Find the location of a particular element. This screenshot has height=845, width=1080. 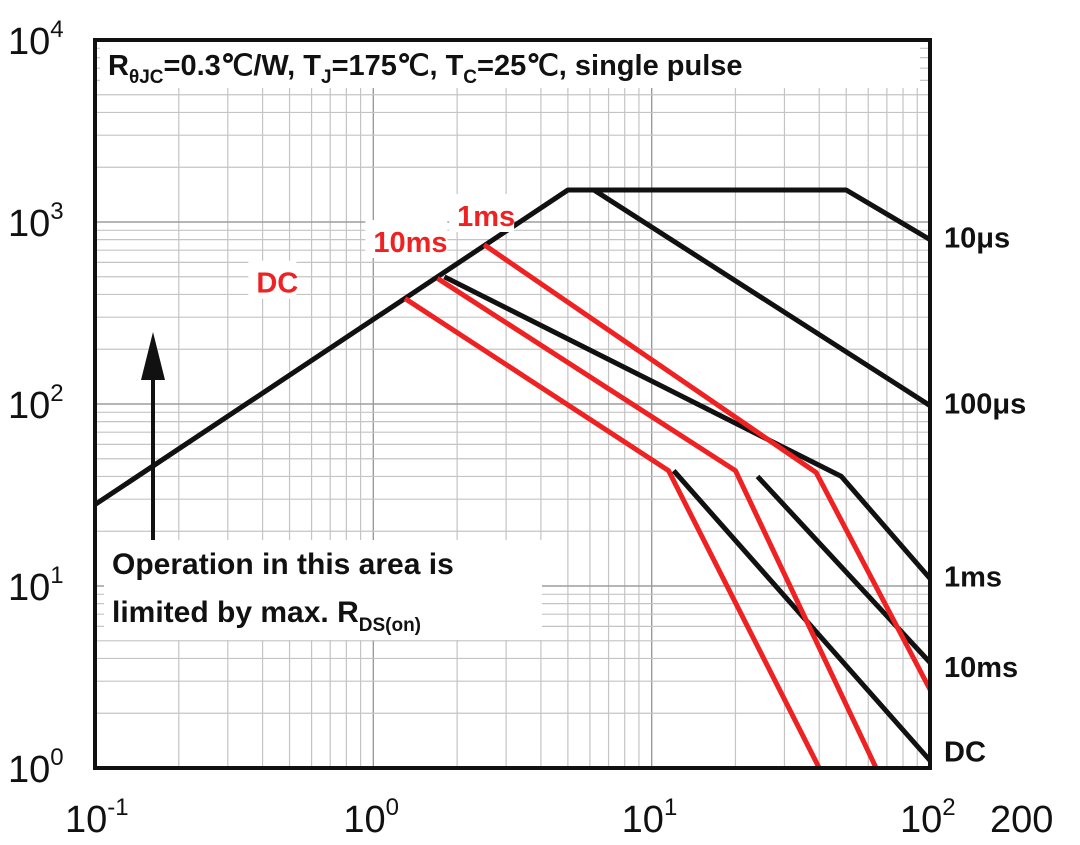

note-line-2-main: limited by max. R is located at coordinates (235, 612).